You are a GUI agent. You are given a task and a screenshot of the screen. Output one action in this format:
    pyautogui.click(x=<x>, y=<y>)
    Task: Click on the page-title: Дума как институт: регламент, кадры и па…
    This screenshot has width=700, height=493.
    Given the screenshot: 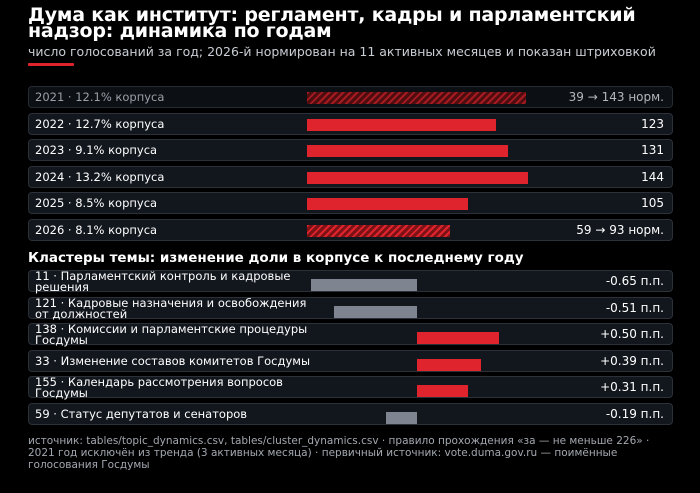 What is the action you would take?
    pyautogui.click(x=332, y=23)
    